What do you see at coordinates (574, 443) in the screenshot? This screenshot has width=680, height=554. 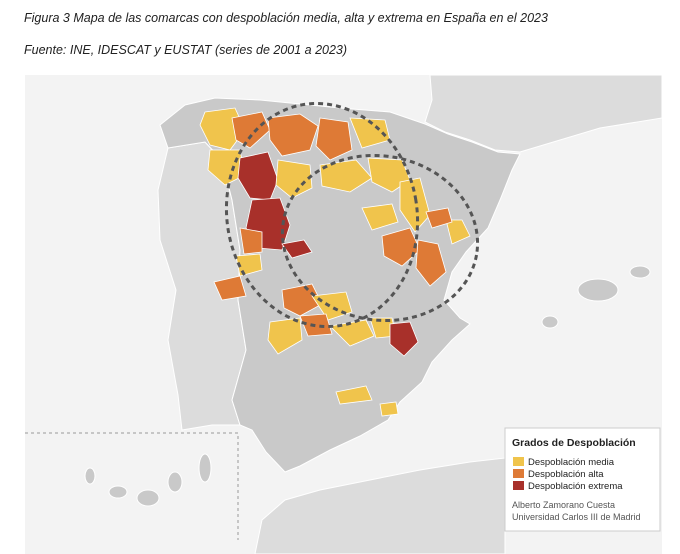 I see `legend-title: Grados de Despoblación` at bounding box center [574, 443].